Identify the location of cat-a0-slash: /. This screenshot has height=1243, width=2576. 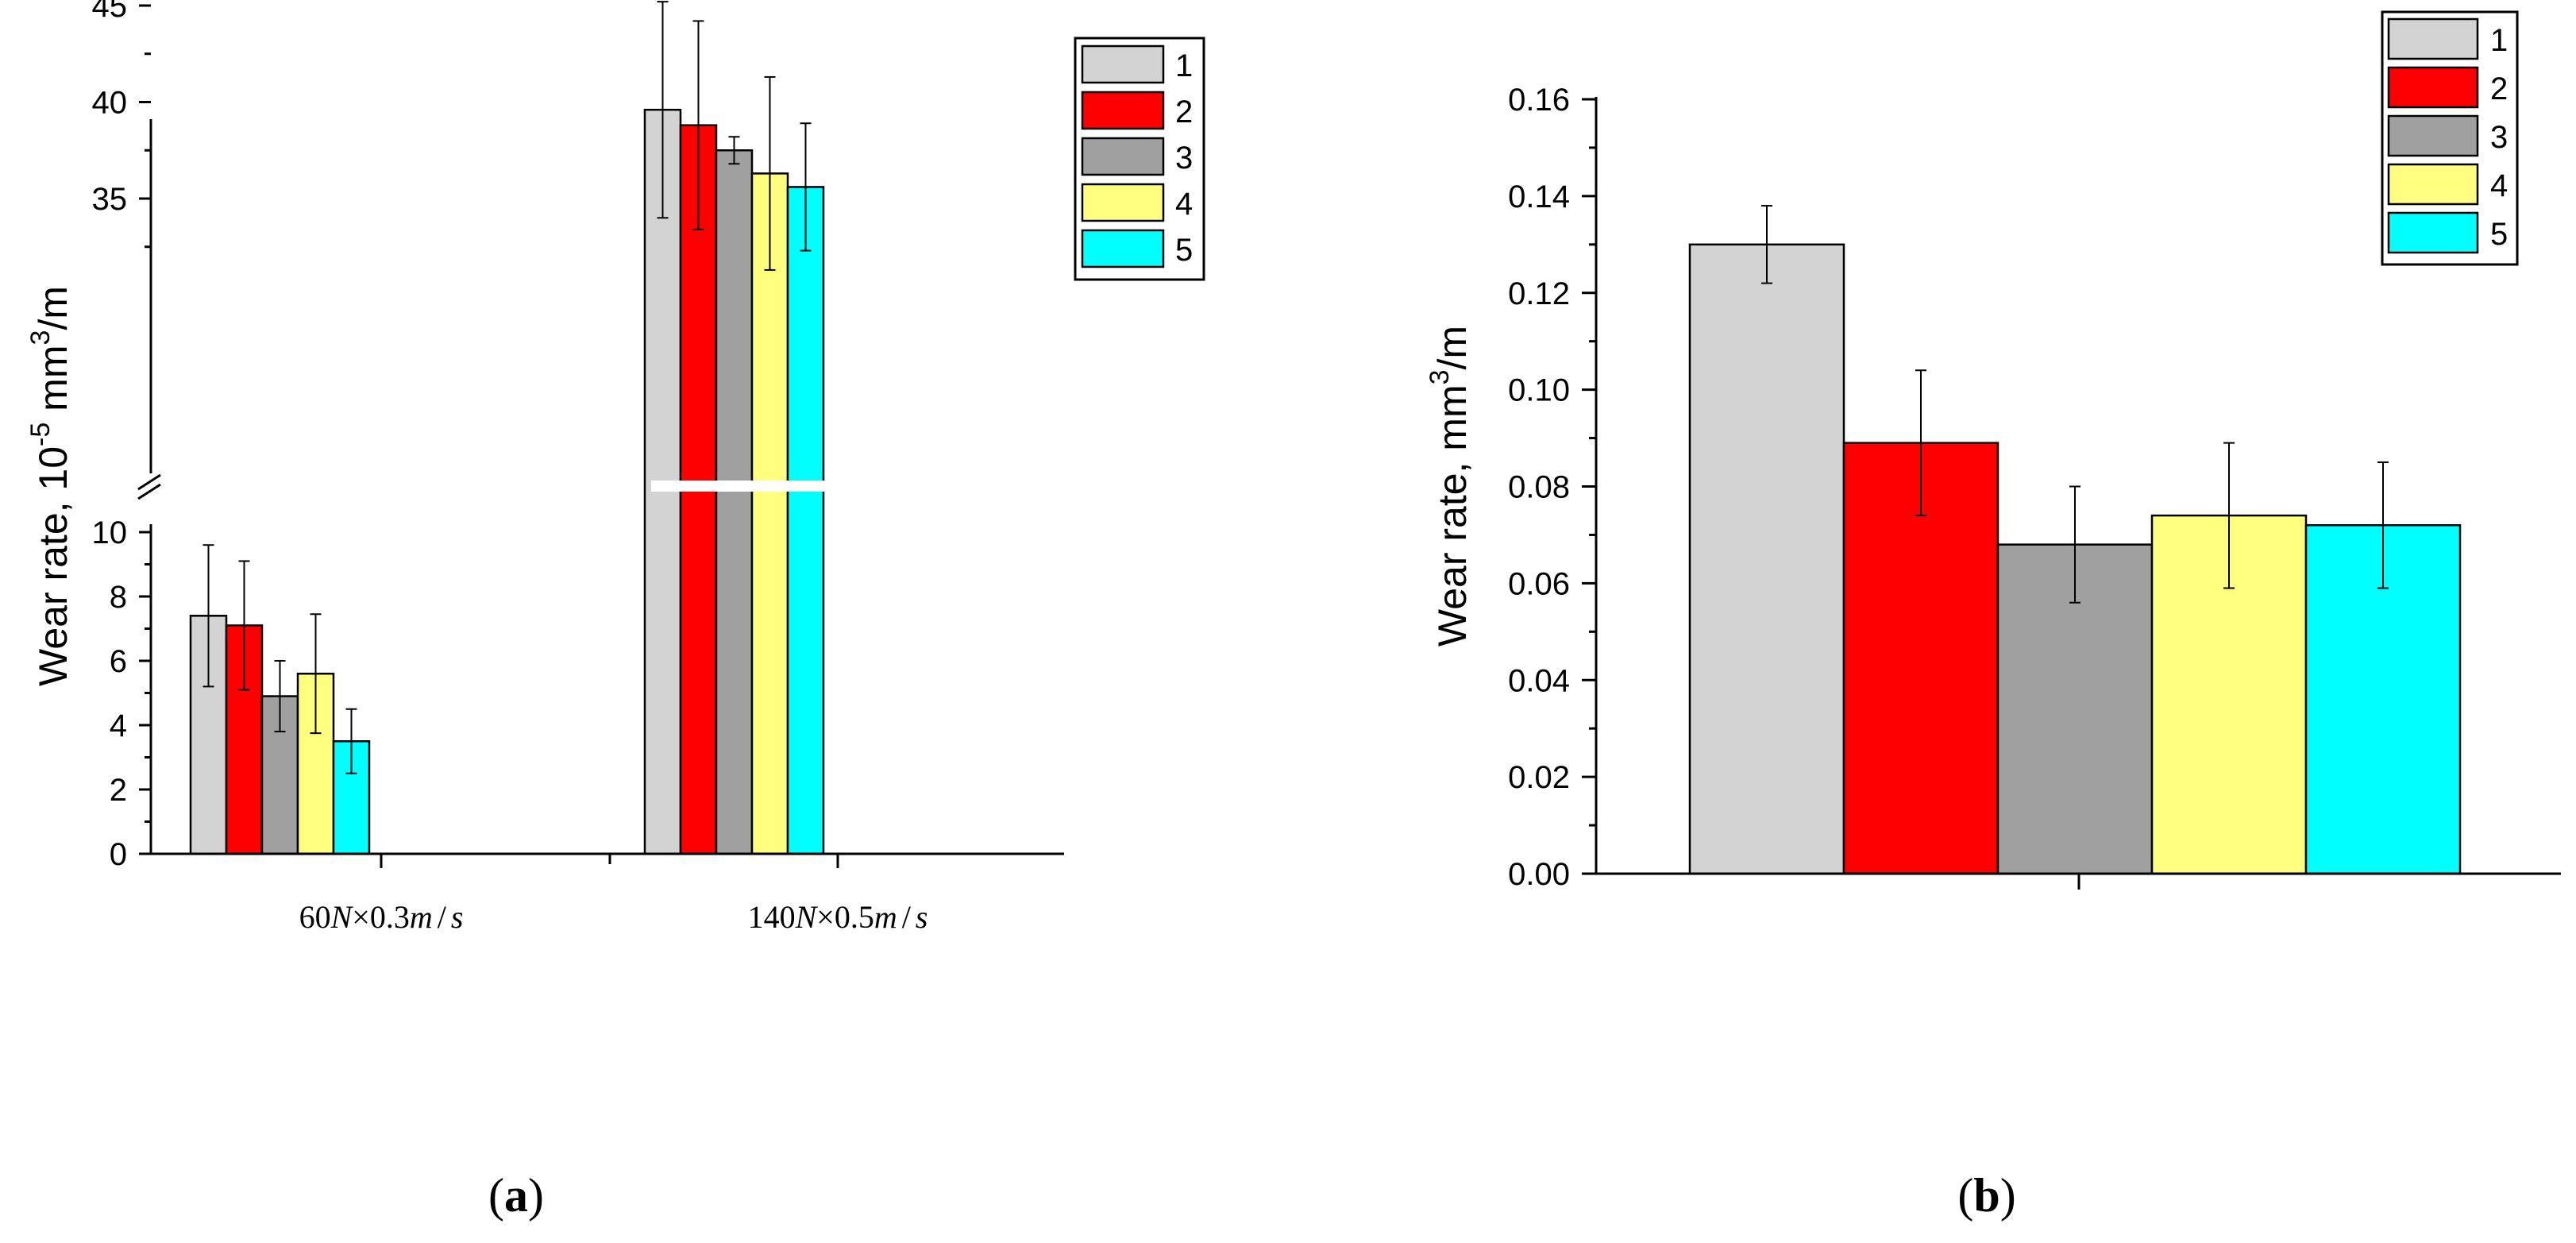
(442, 917).